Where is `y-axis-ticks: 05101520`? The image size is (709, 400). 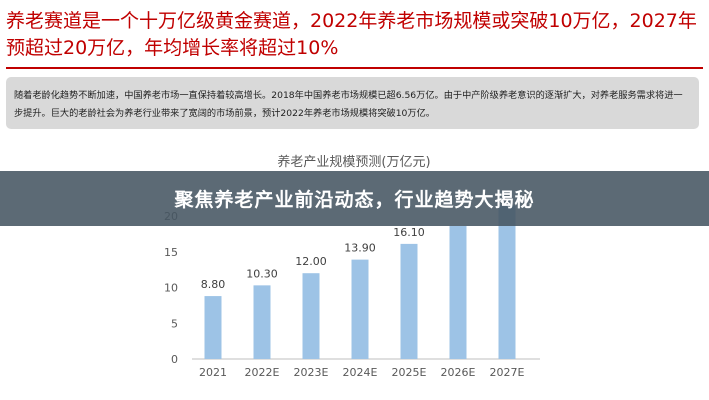 y-axis-ticks: 05101520 is located at coordinates (171, 288).